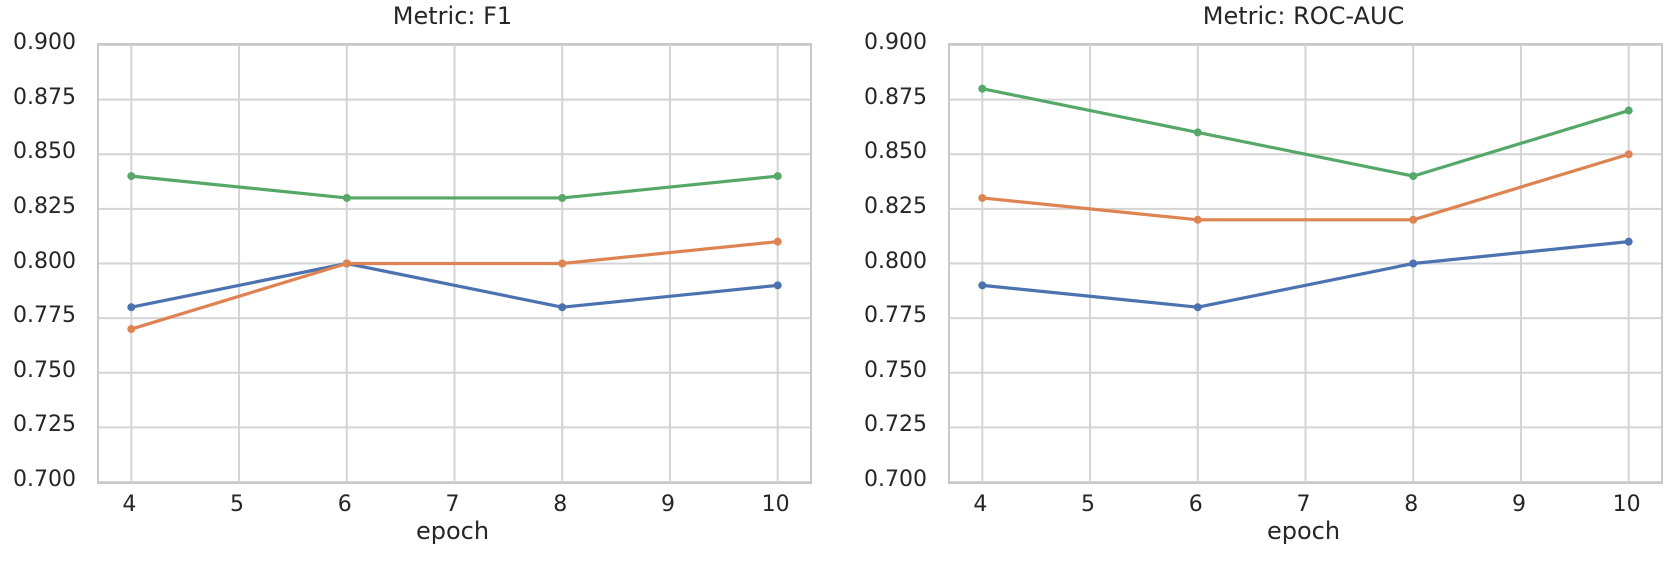 The width and height of the screenshot is (1673, 565). What do you see at coordinates (452, 16) in the screenshot?
I see `chart-title: Metric: F1` at bounding box center [452, 16].